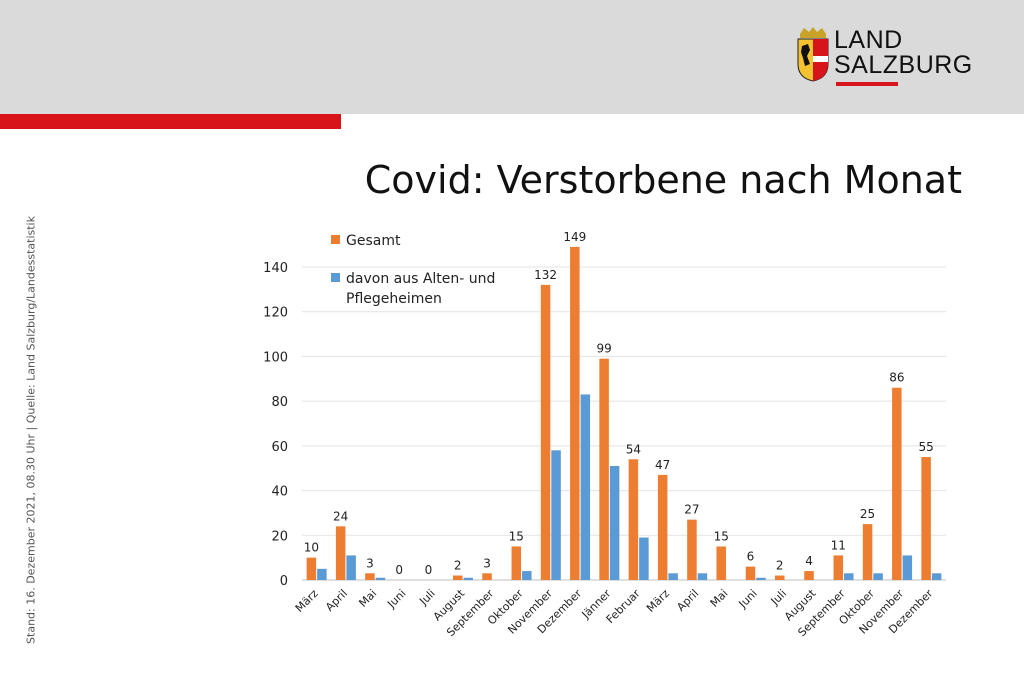 Image resolution: width=1024 pixels, height=682 pixels. What do you see at coordinates (279, 402) in the screenshot?
I see `y-tick-label: 80` at bounding box center [279, 402].